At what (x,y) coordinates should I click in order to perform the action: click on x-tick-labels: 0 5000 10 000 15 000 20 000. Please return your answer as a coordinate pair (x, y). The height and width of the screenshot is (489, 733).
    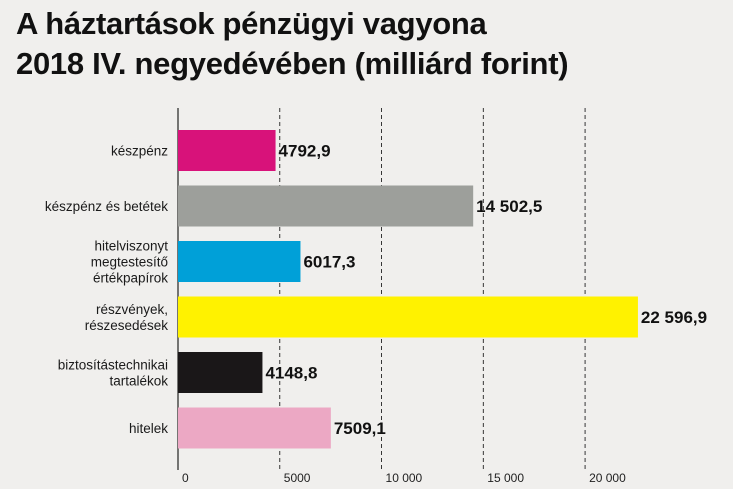
    Looking at the image, I should click on (404, 478).